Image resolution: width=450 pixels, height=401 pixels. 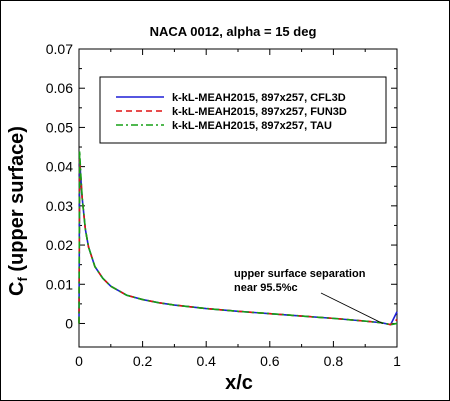 I want to click on annotation-text: near 95.5%c, so click(x=266, y=288).